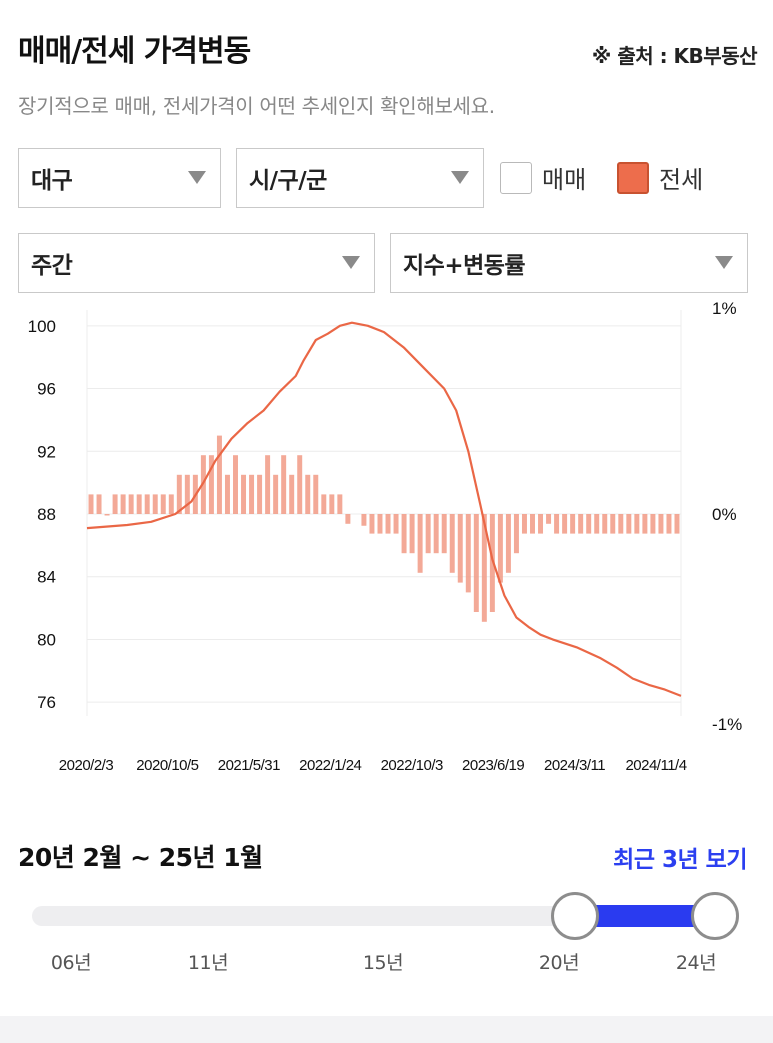 The width and height of the screenshot is (773, 1043). What do you see at coordinates (644, 916) in the screenshot?
I see `year-range-selected` at bounding box center [644, 916].